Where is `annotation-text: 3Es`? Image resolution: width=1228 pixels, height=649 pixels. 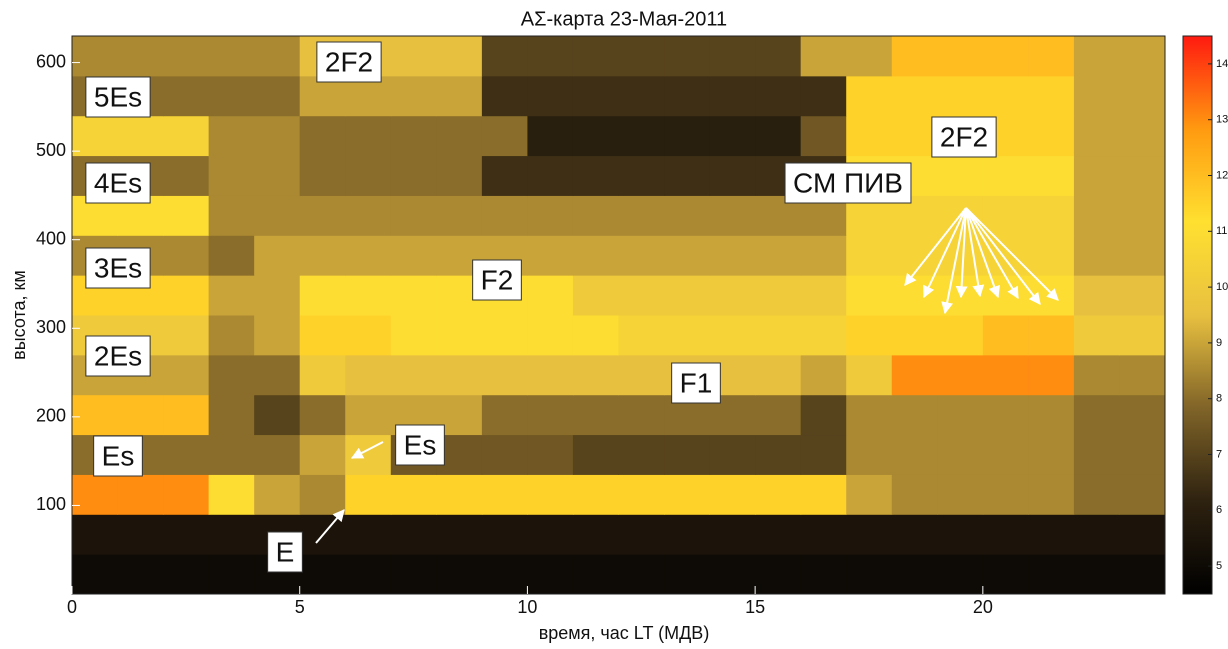
annotation-text: 3Es is located at coordinates (118, 267).